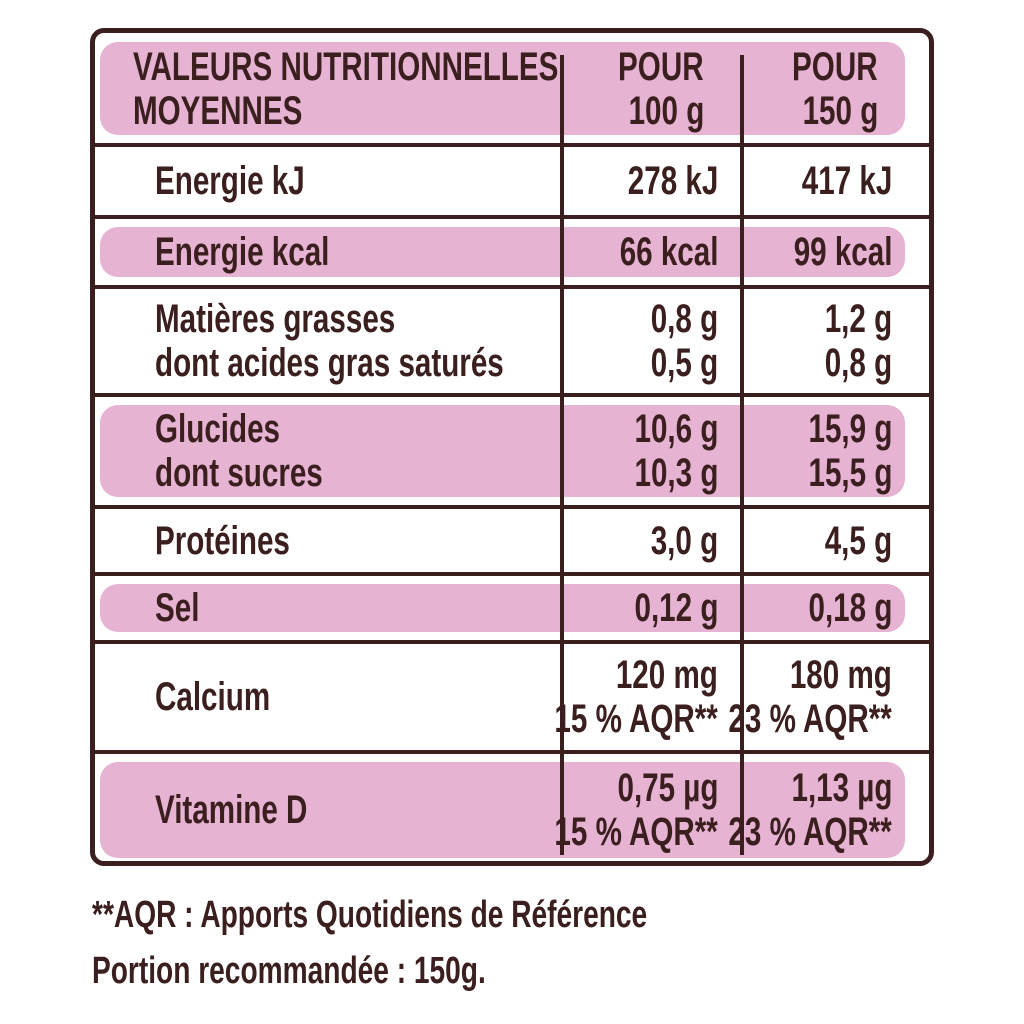  I want to click on header-text: VALEURS NUTRITIONNELLES, so click(346, 66).